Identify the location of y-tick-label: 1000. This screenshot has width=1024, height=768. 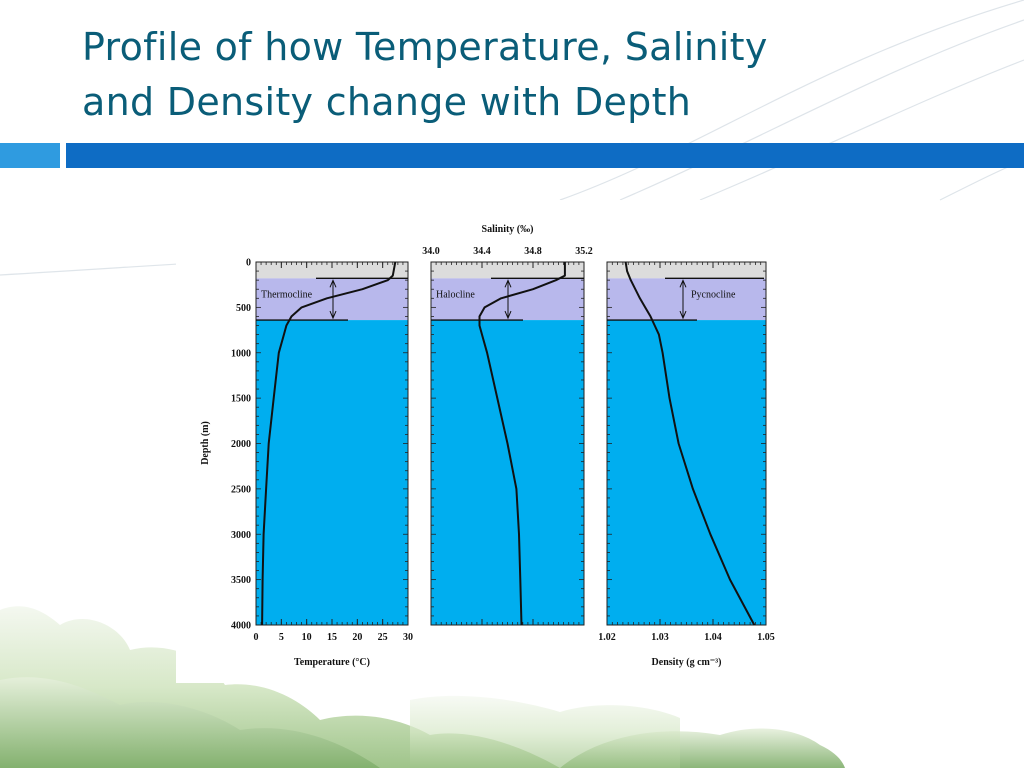
(241, 353).